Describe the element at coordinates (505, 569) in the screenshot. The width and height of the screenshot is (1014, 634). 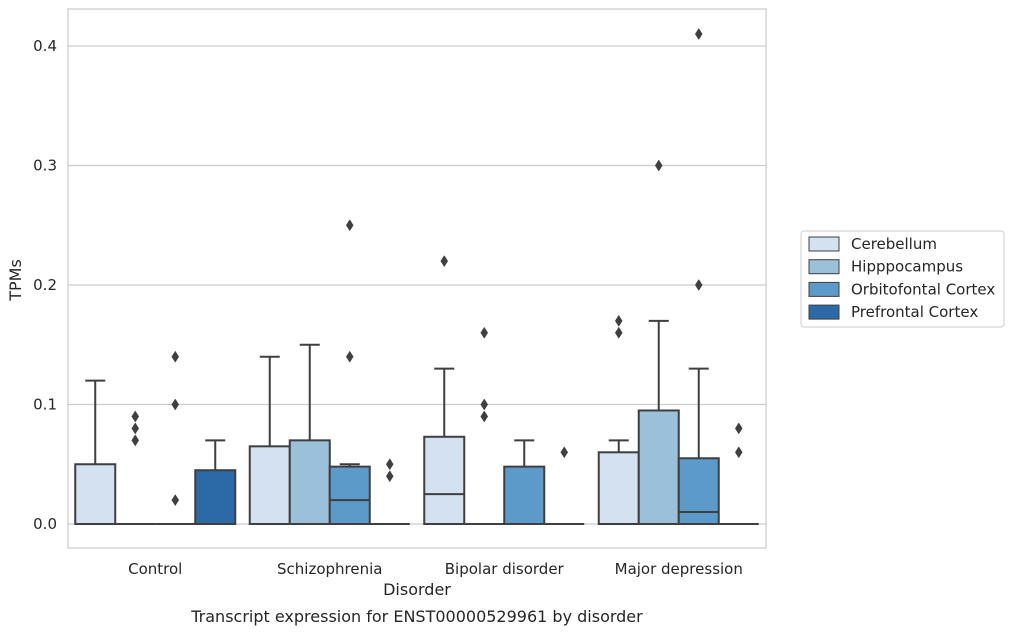
I see `x-tick-label: Bipolar disorder` at that location.